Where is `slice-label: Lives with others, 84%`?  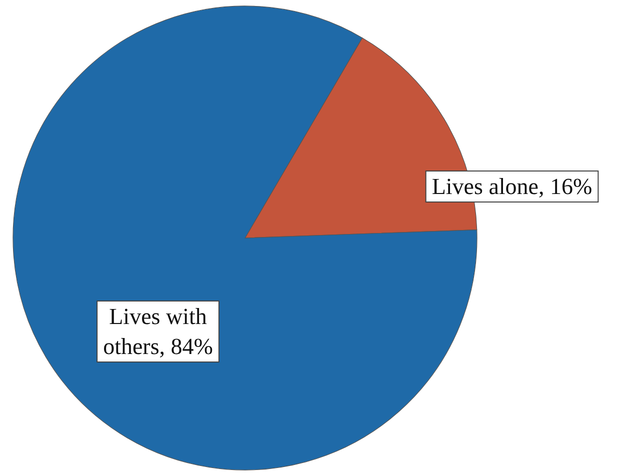 slice-label: Lives with others, 84% is located at coordinates (158, 331).